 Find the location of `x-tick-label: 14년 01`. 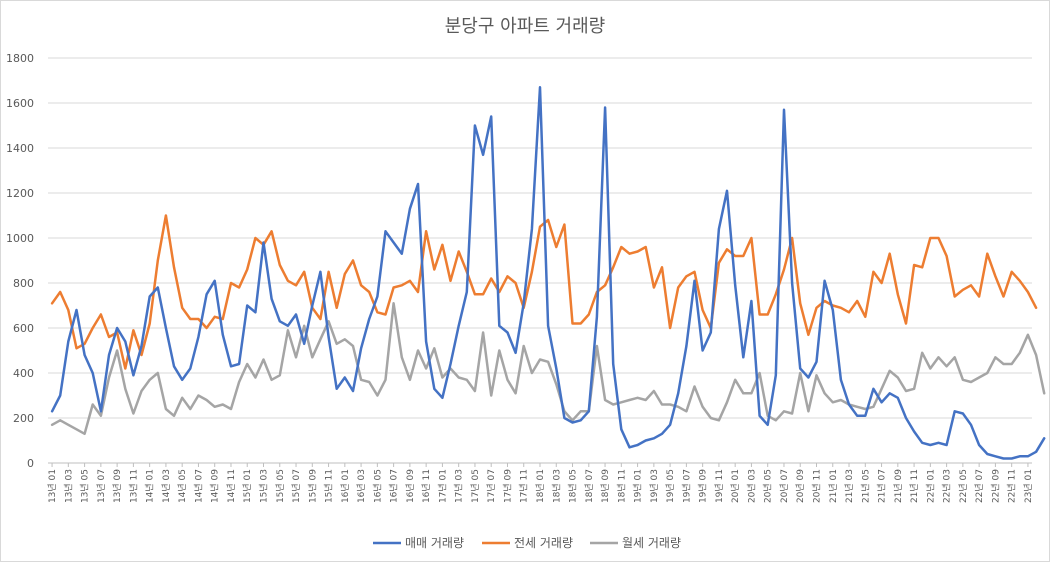

x-tick-label: 14년 01 is located at coordinates (150, 486).